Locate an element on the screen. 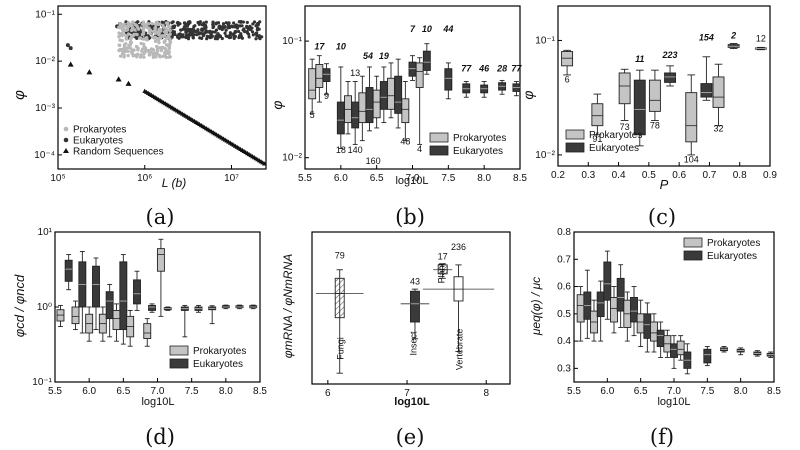 This screenshot has height=450, width=800. panel-b-xlabel: log10L is located at coordinates (411, 181).